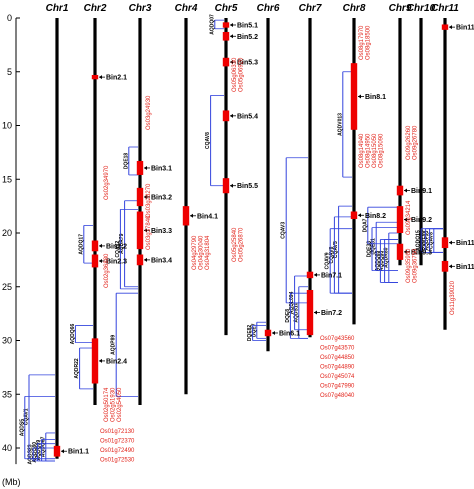 The image size is (474, 489). What do you see at coordinates (354, 8) in the screenshot?
I see `chromosome-label: Chr8` at bounding box center [354, 8].